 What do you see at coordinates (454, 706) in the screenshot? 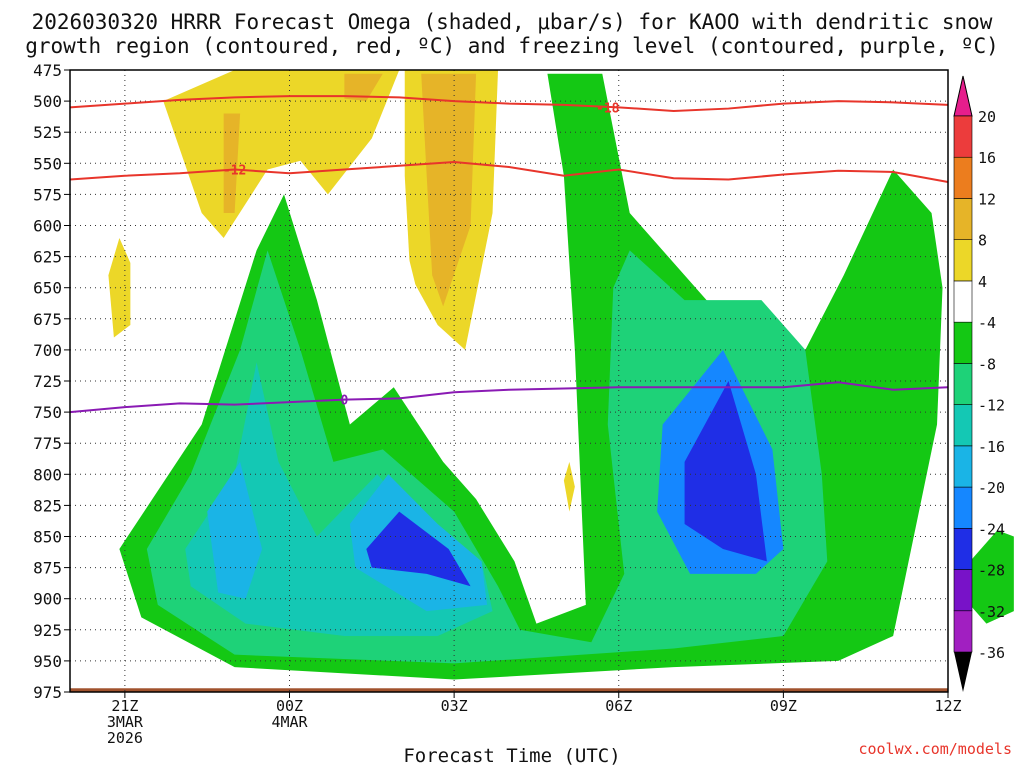
I see `x-tick-label: 03Z` at bounding box center [454, 706].